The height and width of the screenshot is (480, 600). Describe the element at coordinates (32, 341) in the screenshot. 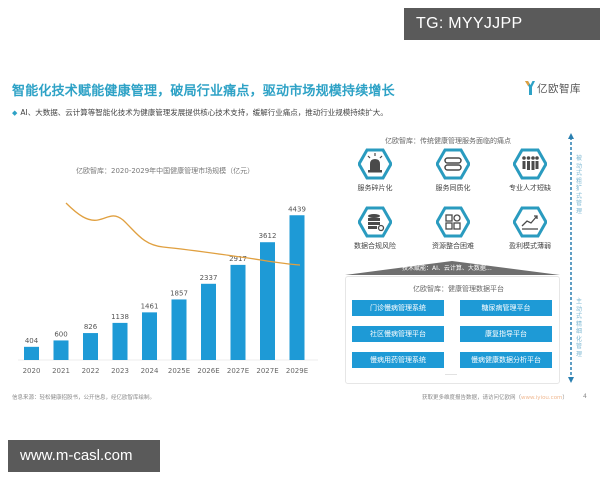

I see `bar-value-label: 404` at that location.